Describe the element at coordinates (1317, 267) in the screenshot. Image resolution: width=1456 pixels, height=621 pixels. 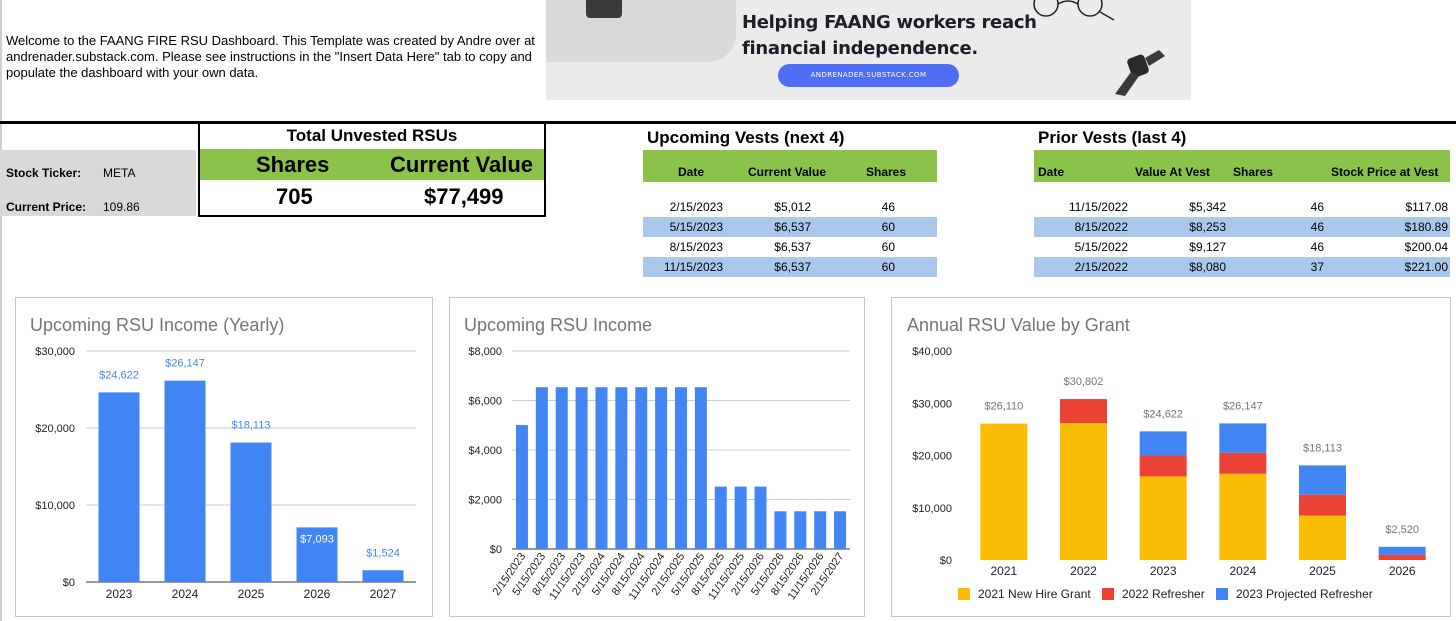
I see `cell-shares: 37` at that location.